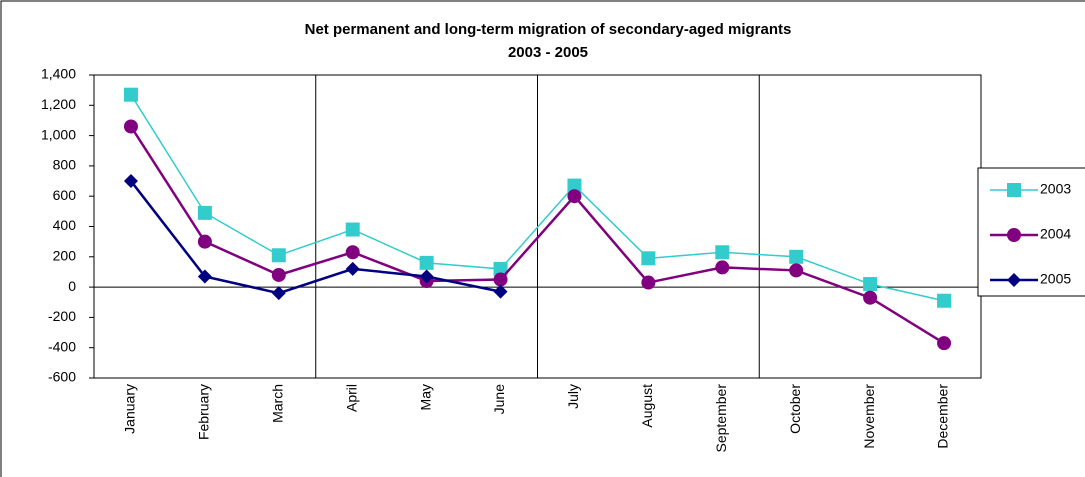 The image size is (1085, 477). What do you see at coordinates (351, 398) in the screenshot?
I see `x-tick-label: April` at bounding box center [351, 398].